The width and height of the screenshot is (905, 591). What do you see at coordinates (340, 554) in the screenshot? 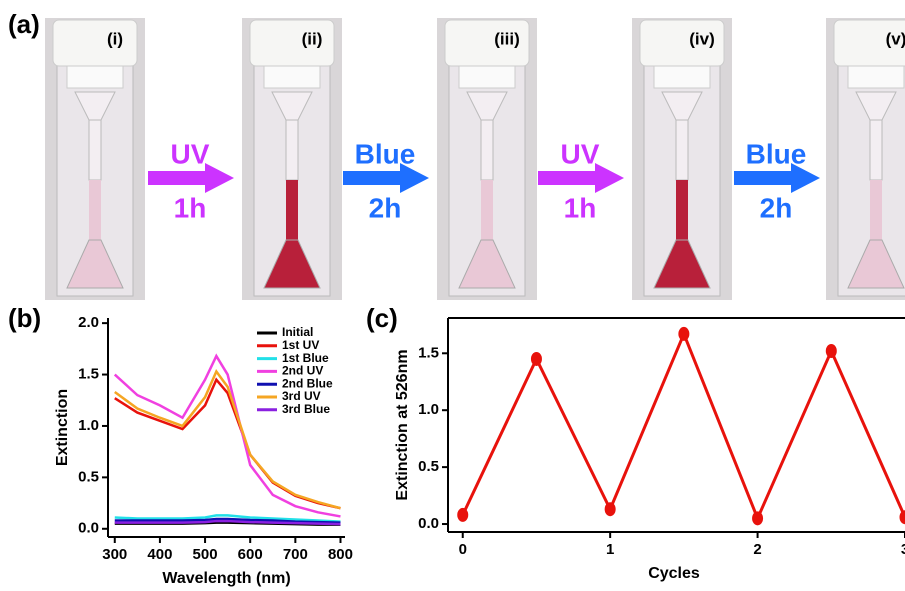
I see `x-tick-label: 800` at bounding box center [340, 554].